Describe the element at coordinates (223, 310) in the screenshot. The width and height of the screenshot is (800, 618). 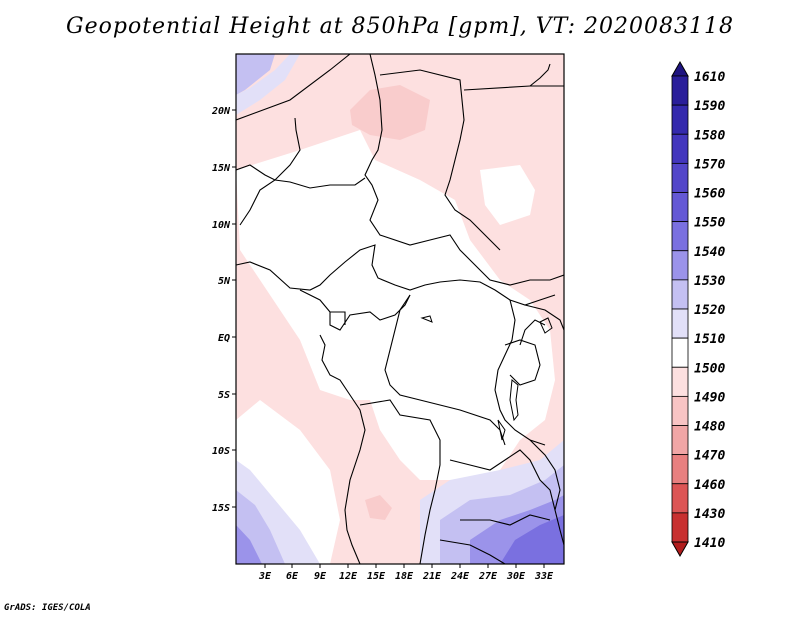
I see `latitude-axis: 20N 15N 10N 5N EQ 5S 10S 15S` at that location.